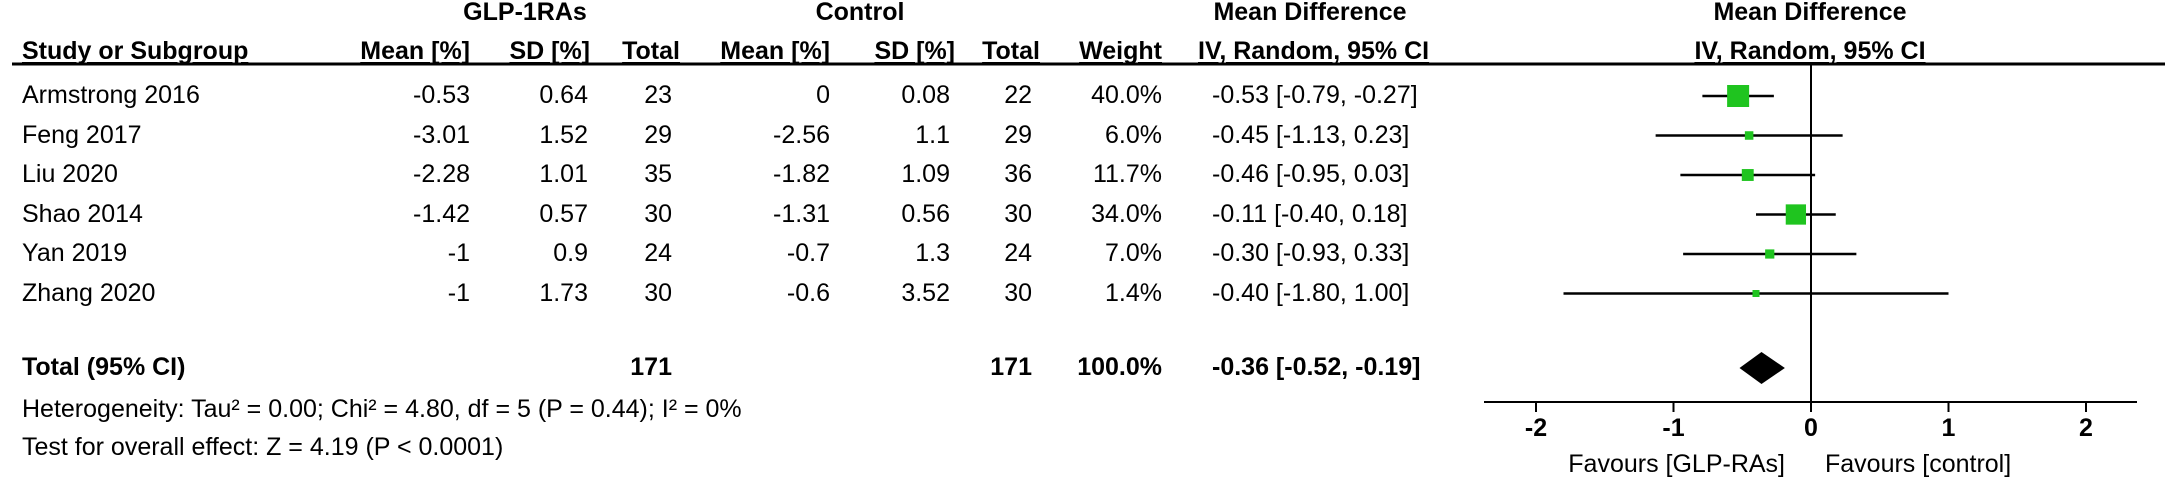 This screenshot has height=480, width=2165. Describe the element at coordinates (808, 292) in the screenshot. I see `row-ctl-mean: -0.6` at that location.